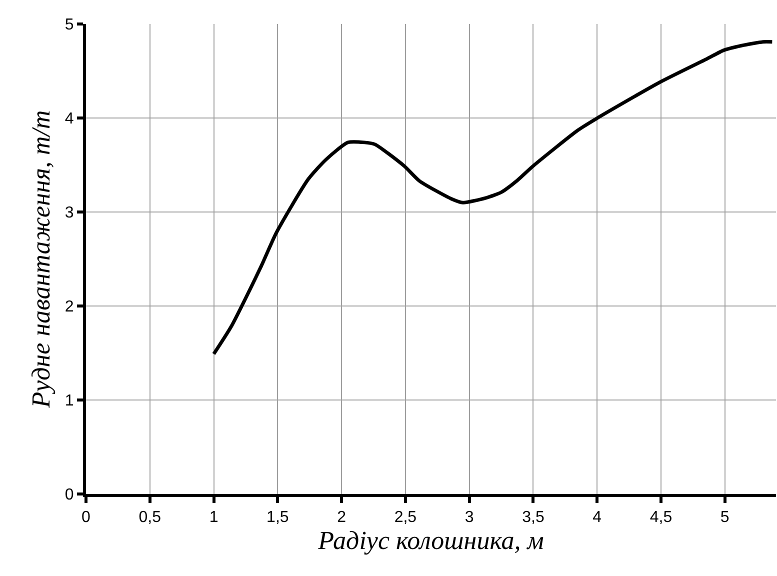  Describe the element at coordinates (150, 517) in the screenshot. I see `x-tick-label: 0,5` at that location.